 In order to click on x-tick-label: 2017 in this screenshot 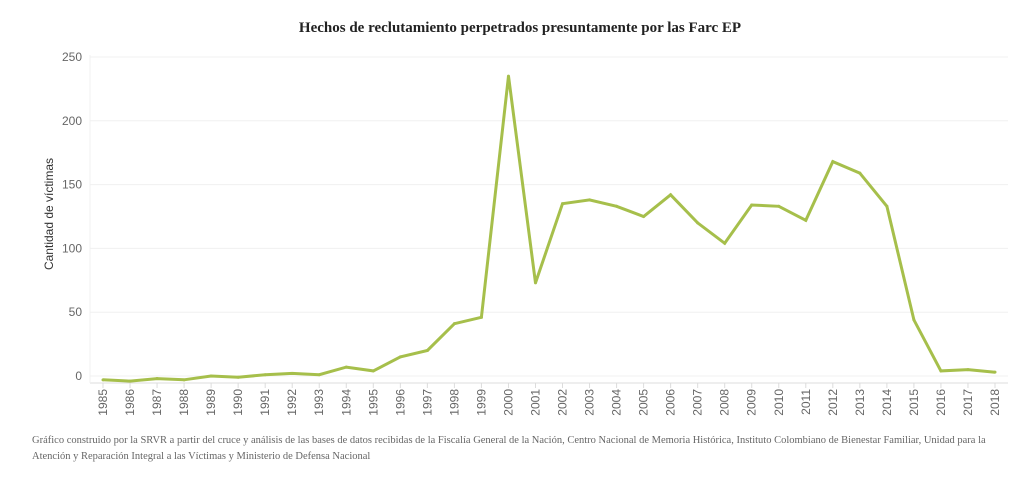, I will do `click(968, 402)`.